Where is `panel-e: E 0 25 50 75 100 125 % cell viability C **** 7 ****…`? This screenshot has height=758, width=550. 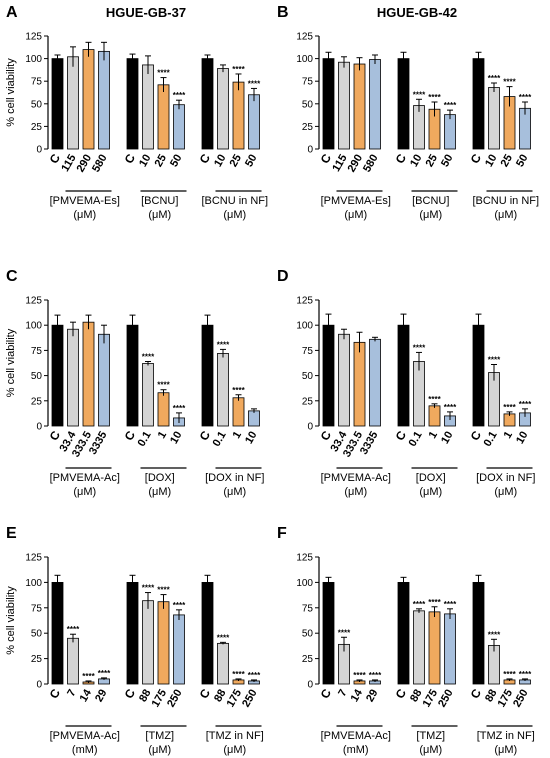 panel-e: E 0 25 50 75 100 125 % cell viability C **** 7 ****… is located at coordinates (134, 640).